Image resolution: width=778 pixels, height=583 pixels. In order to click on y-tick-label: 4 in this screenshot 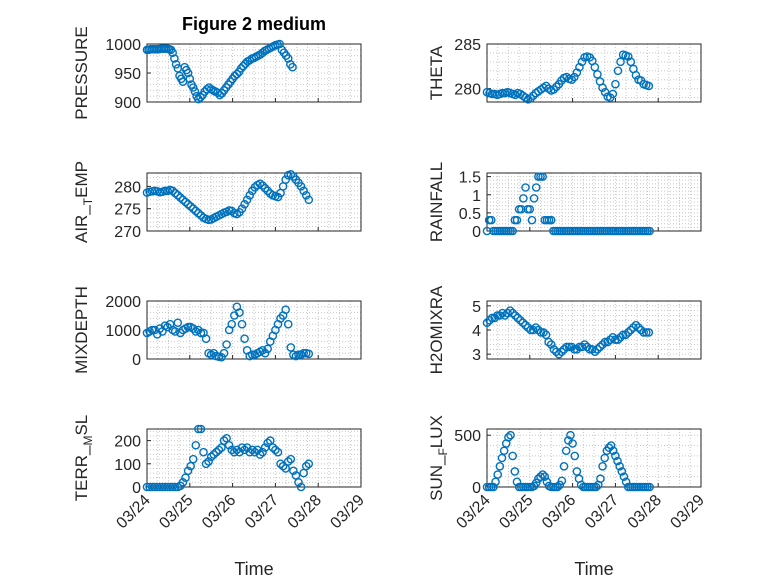, I will do `click(476, 331)`.